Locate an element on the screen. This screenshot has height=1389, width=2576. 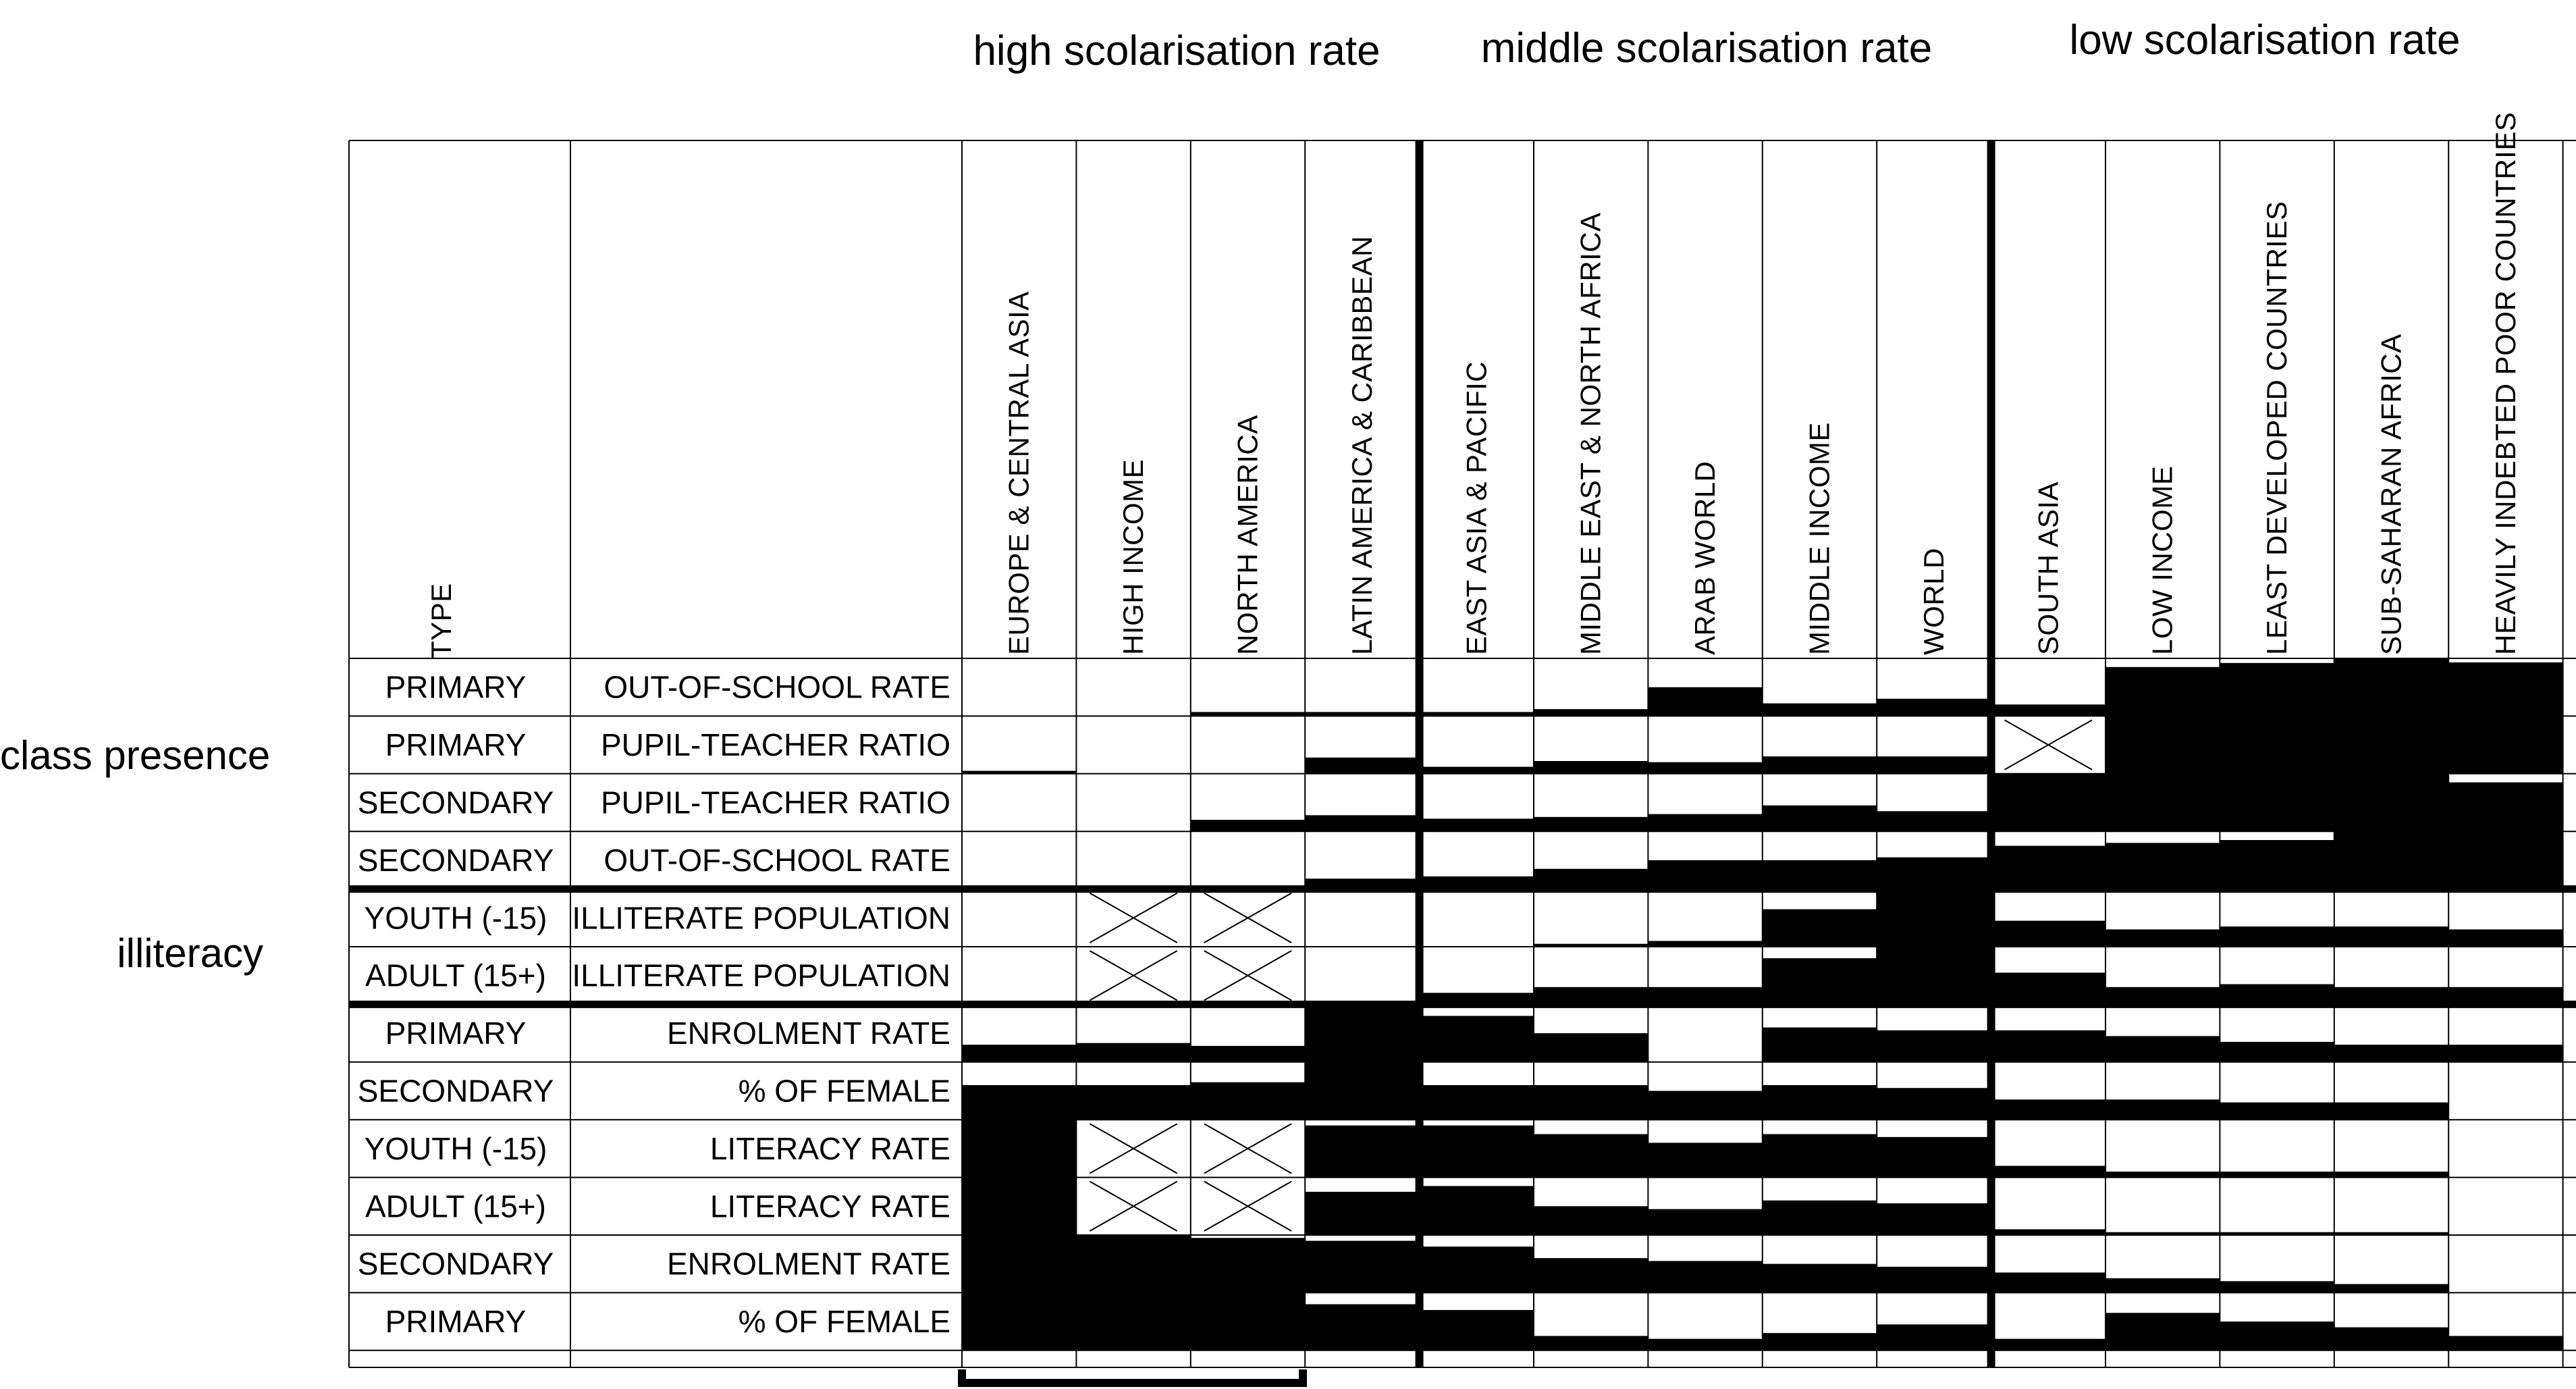
group-title-high: high scolarisation rate is located at coordinates (1176, 51).